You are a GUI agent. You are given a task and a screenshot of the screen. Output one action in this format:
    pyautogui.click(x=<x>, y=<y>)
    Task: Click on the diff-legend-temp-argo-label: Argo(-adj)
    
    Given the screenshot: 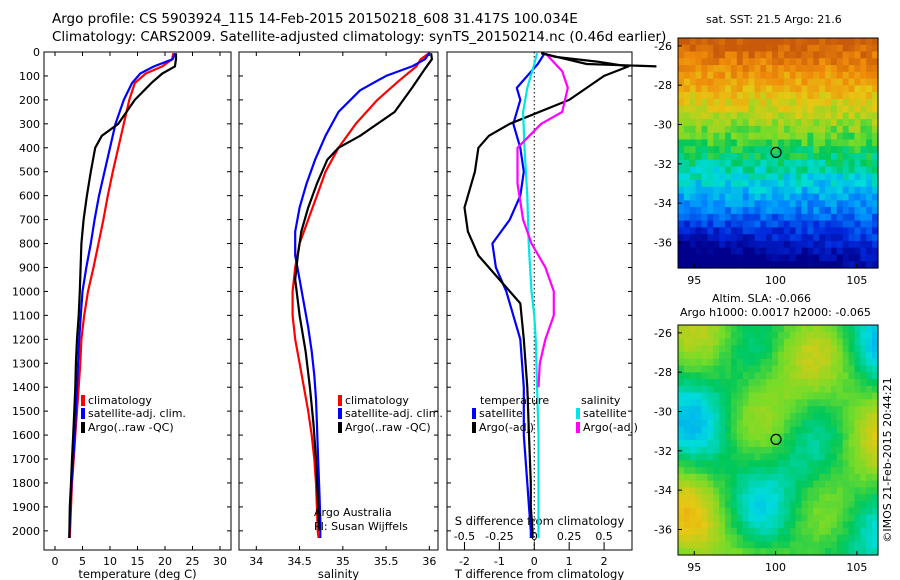 What is the action you would take?
    pyautogui.click(x=506, y=427)
    